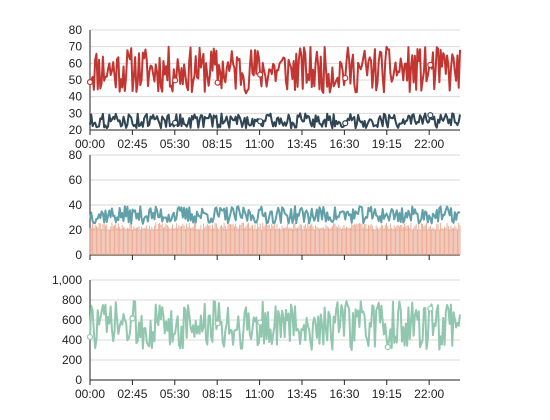 This screenshot has height=420, width=550. What do you see at coordinates (76, 63) in the screenshot?
I see `y-tick-label: 60` at bounding box center [76, 63].